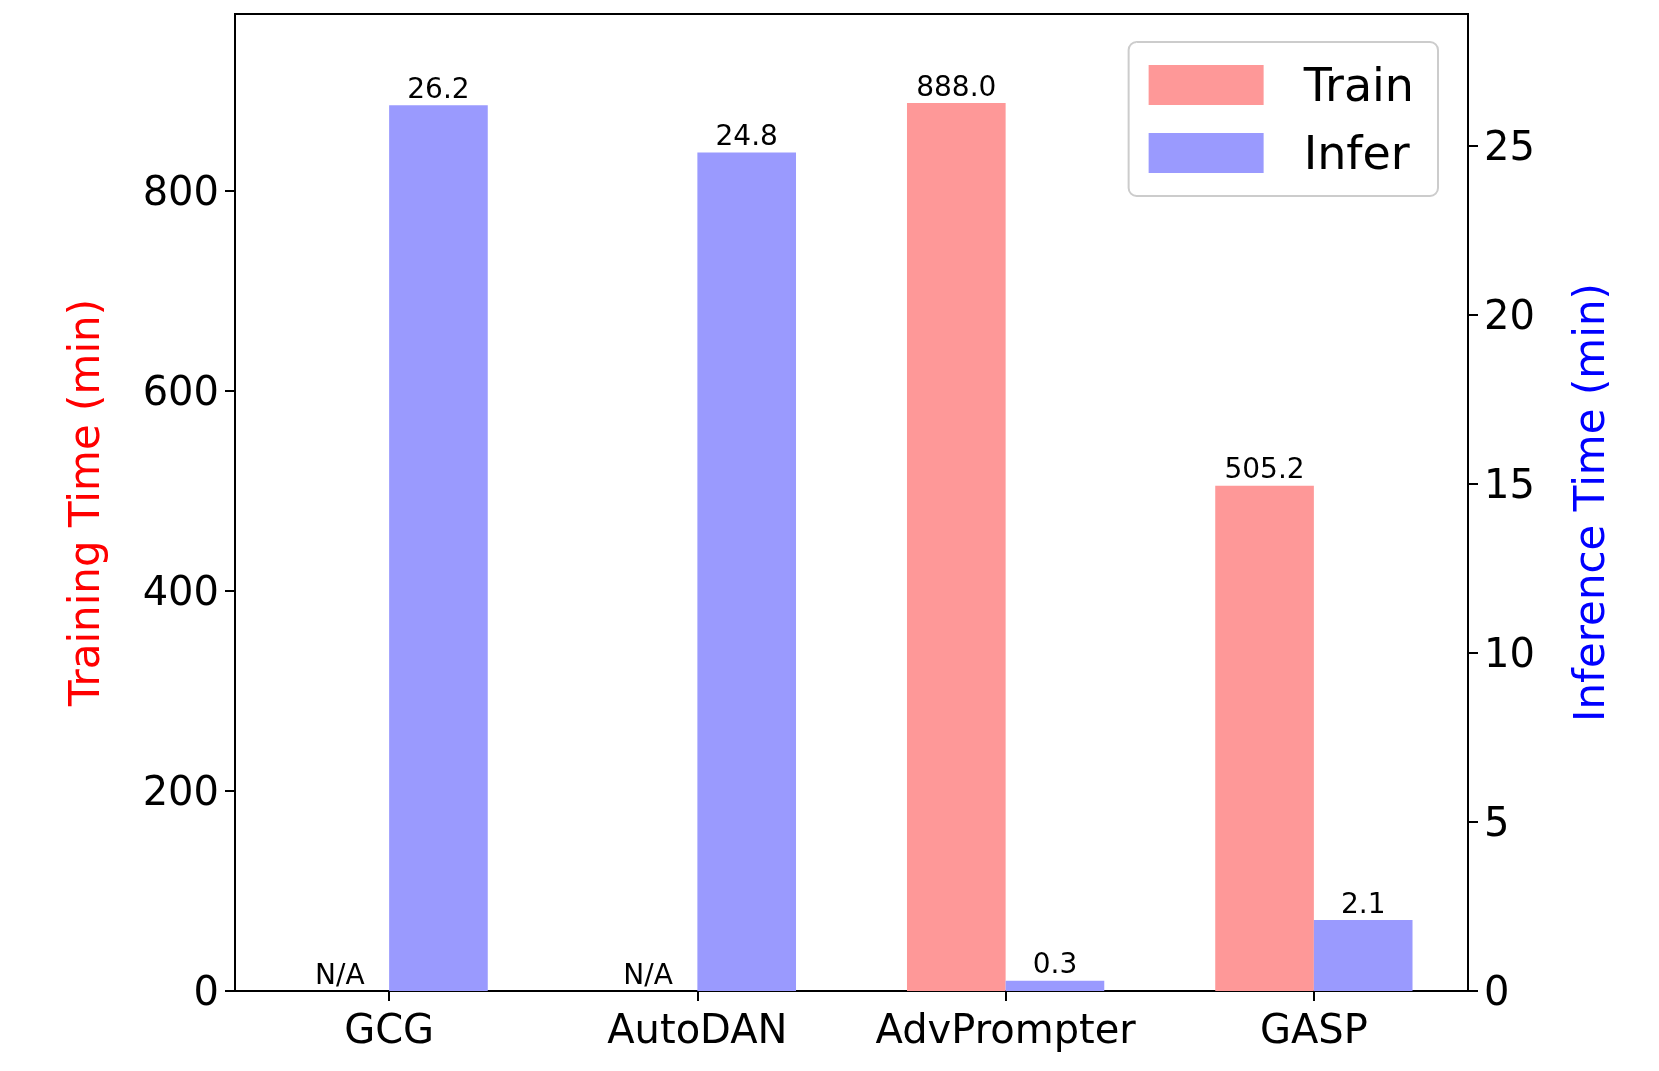 The image size is (1659, 1071). Describe the element at coordinates (1497, 991) in the screenshot. I see `y2-tick-label: 0` at that location.